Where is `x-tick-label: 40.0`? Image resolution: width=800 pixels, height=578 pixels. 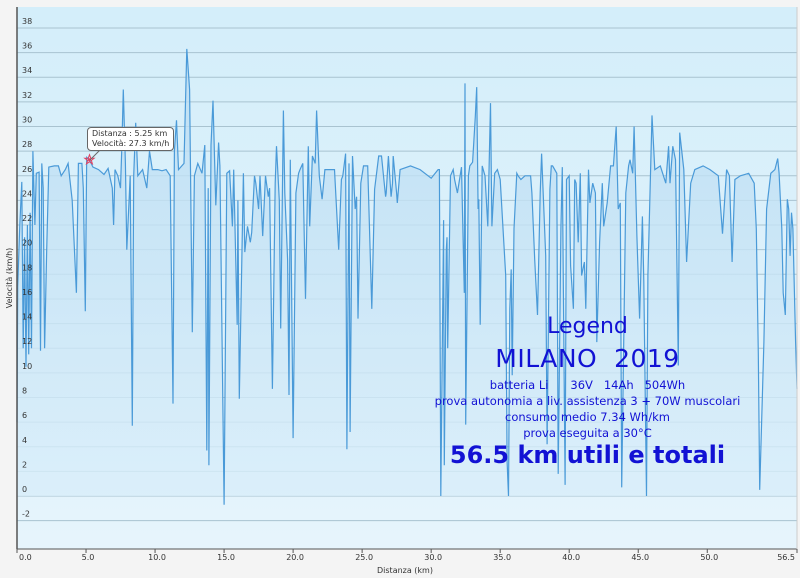 x-tick-label: 40.0 is located at coordinates (571, 557).